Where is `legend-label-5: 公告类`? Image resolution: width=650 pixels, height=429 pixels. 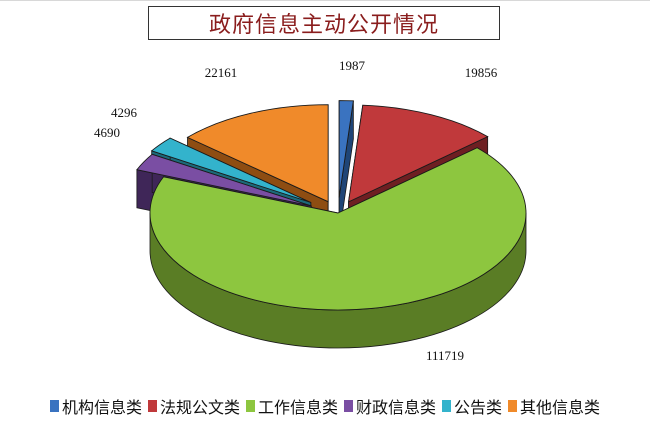
legend-label-5: 公告类 is located at coordinates (478, 407).